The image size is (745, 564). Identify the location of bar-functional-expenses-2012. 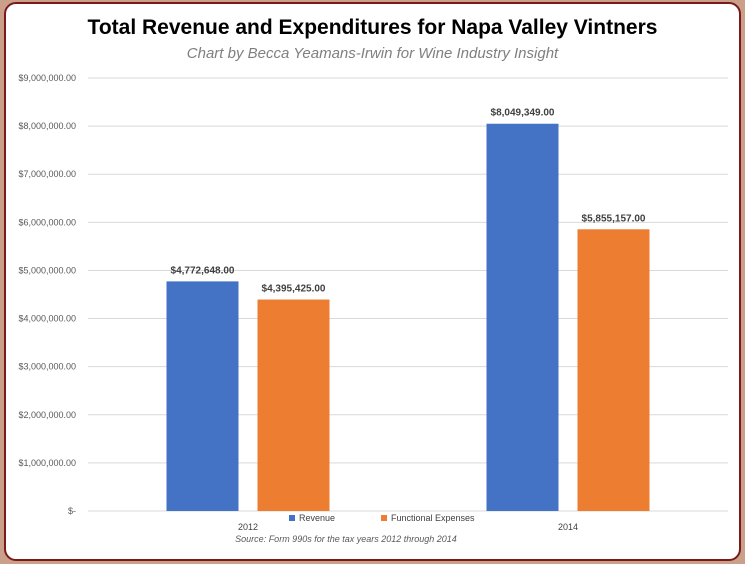
(293, 405).